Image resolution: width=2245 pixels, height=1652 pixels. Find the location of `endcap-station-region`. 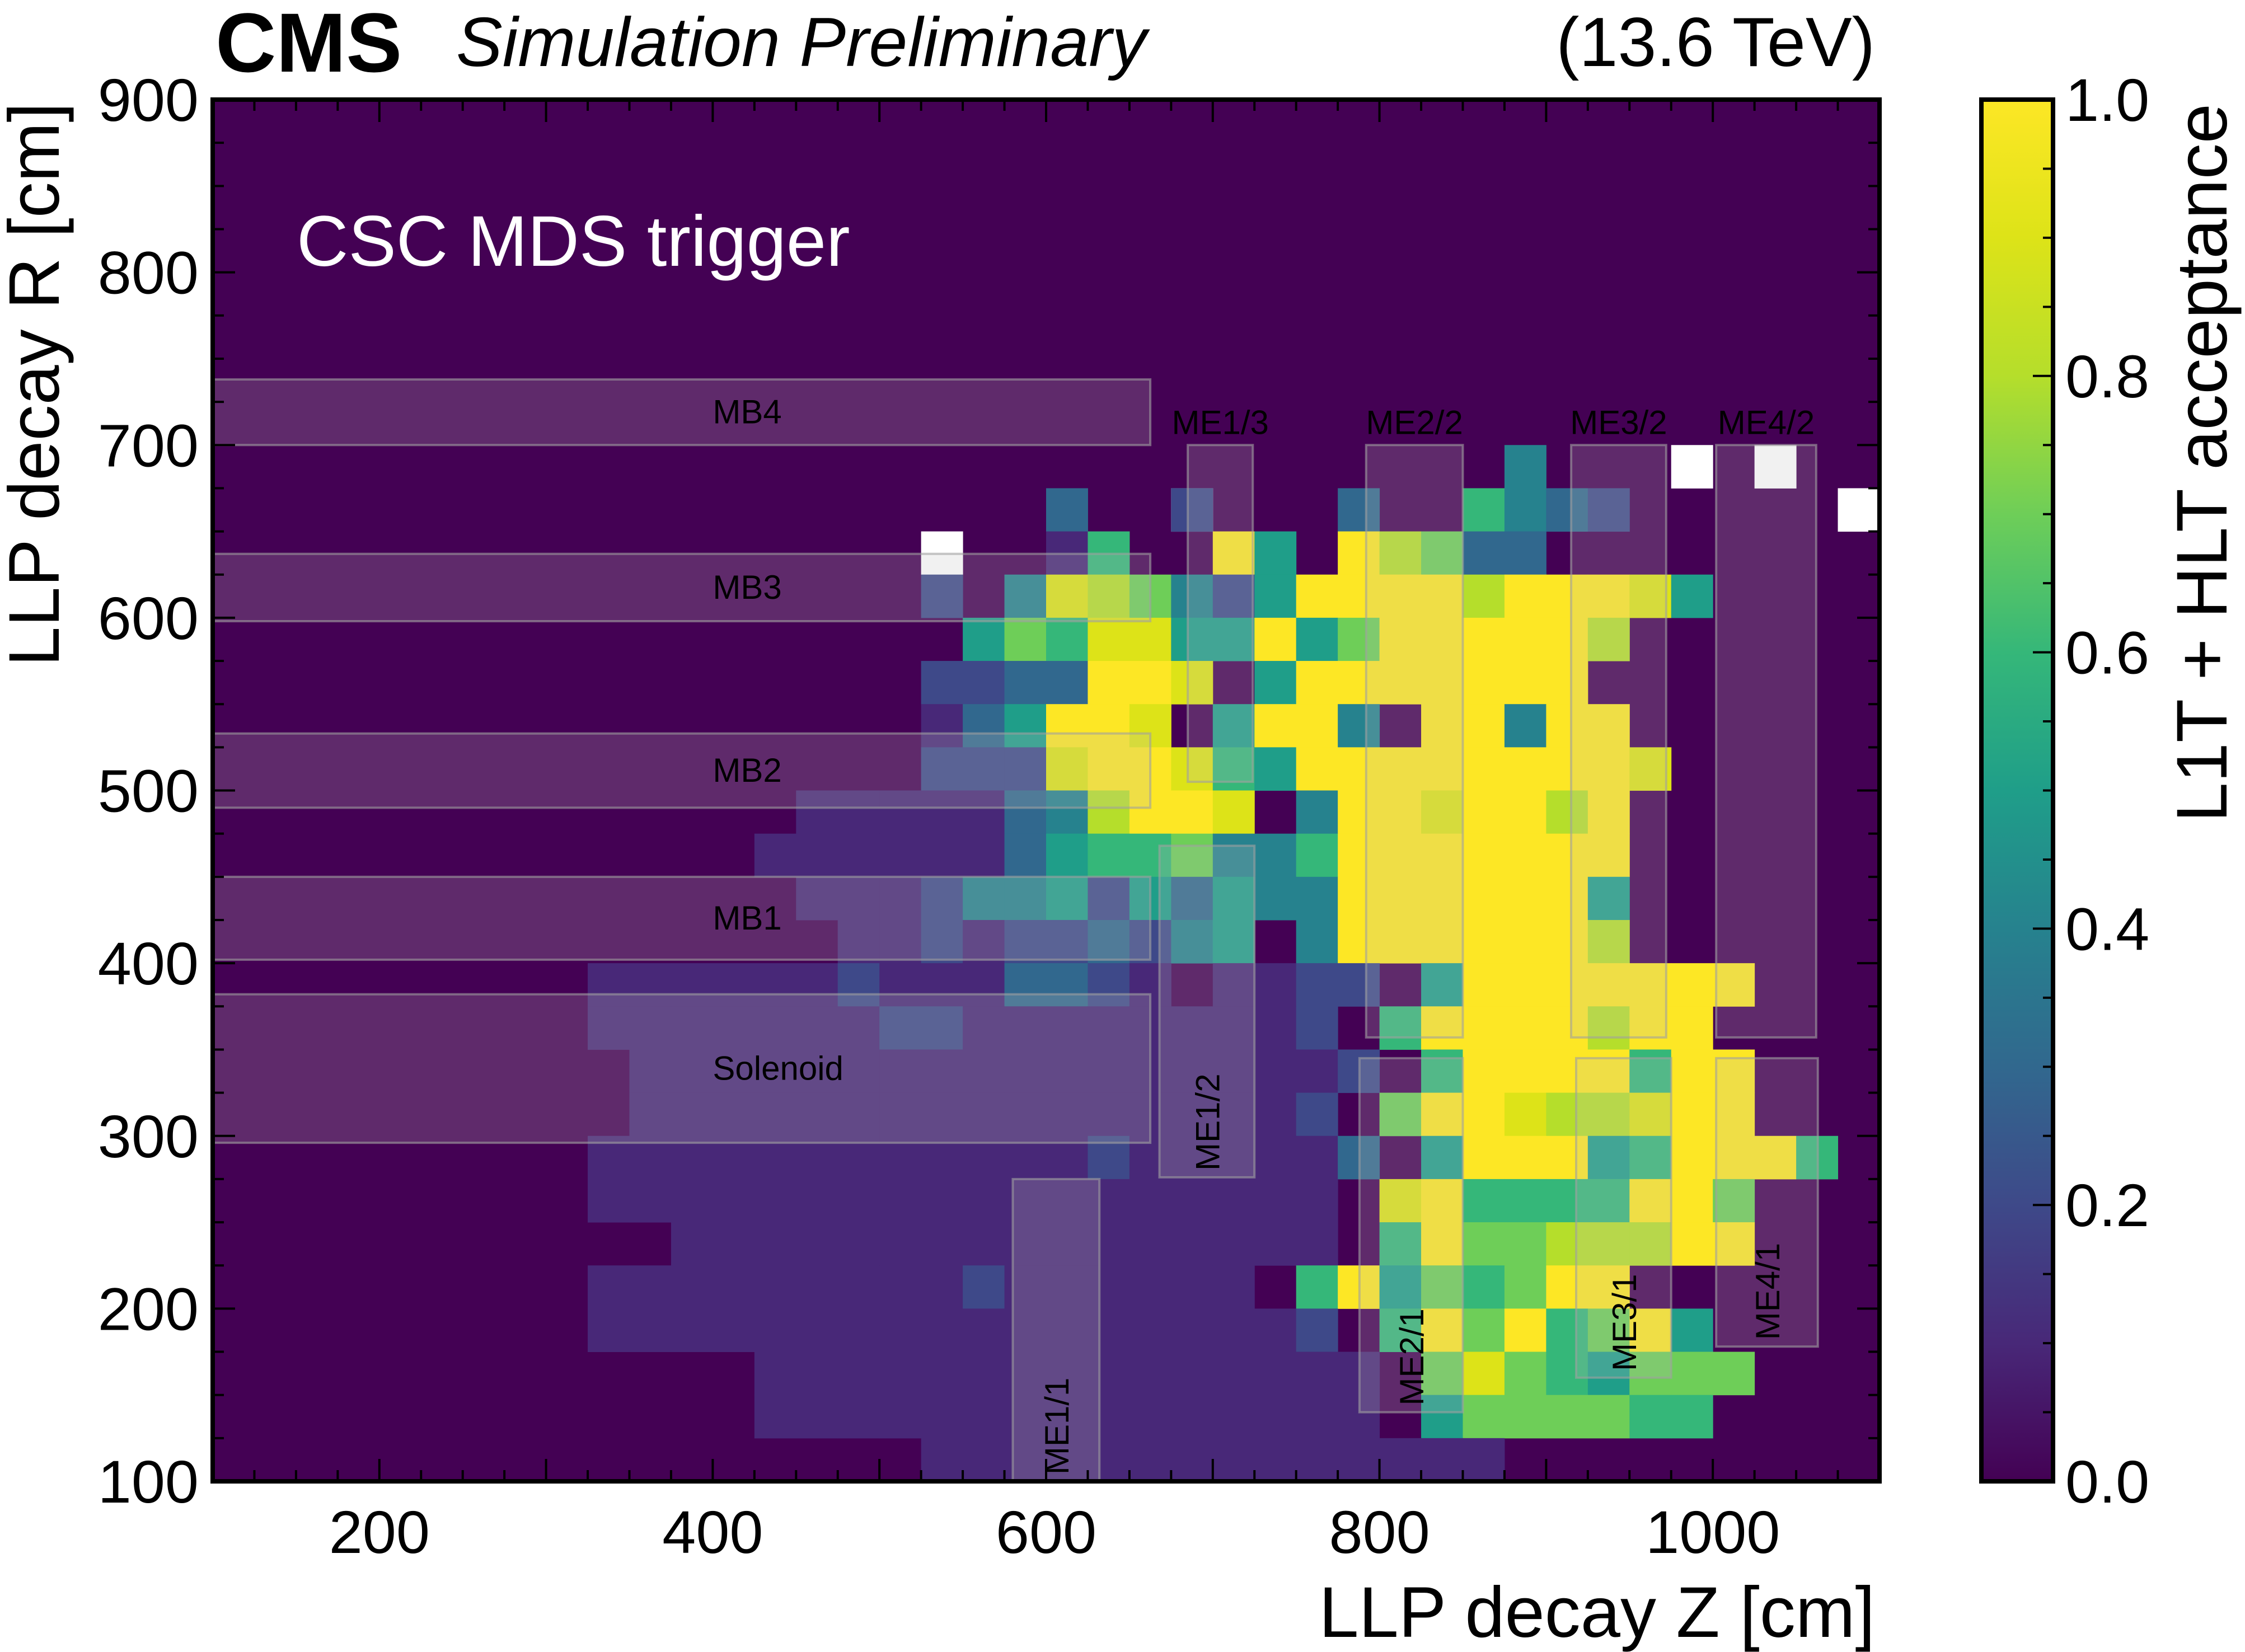

endcap-station-region is located at coordinates (1767, 1202).